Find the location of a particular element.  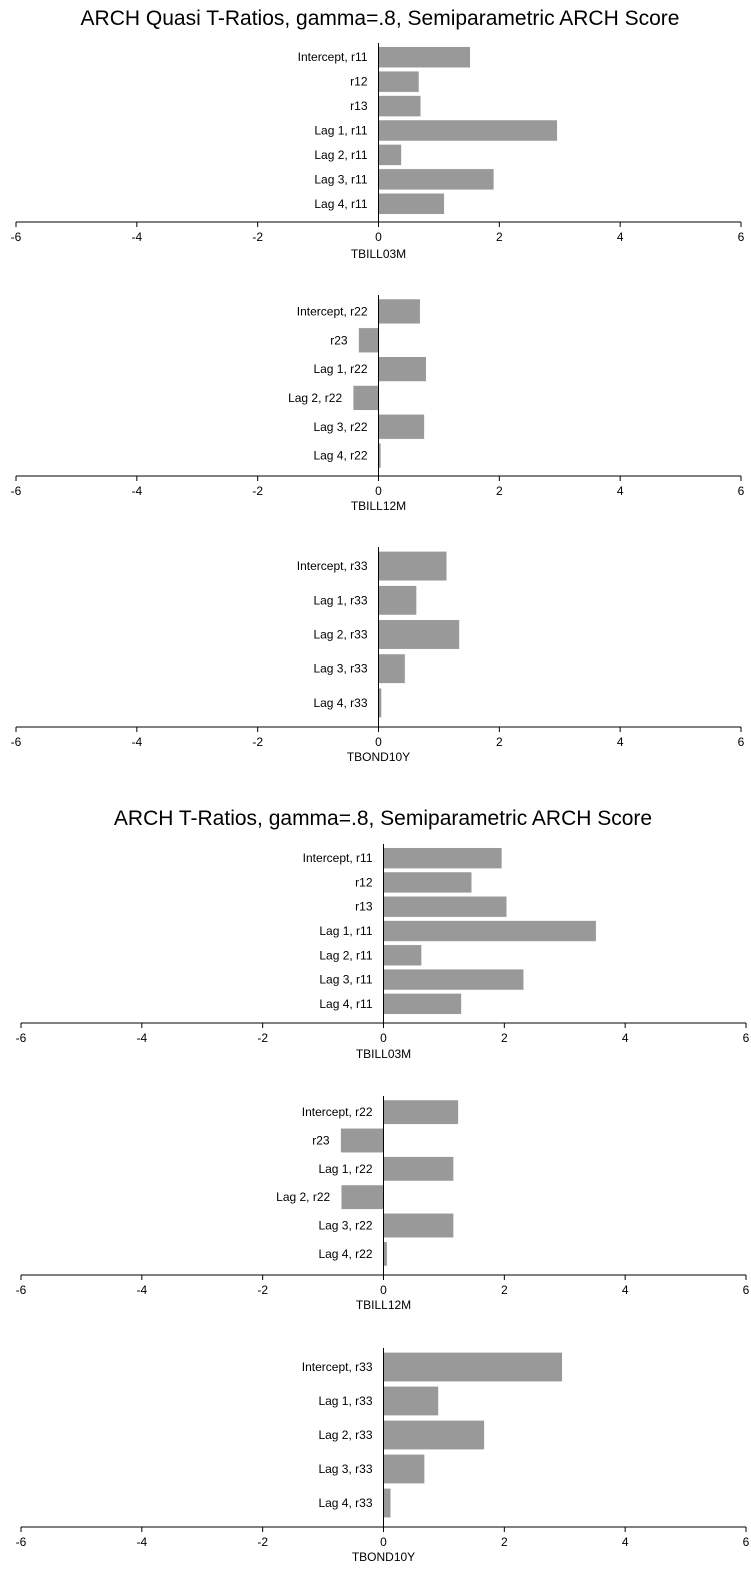

category-label: Lag 2, r33 is located at coordinates (340, 635).